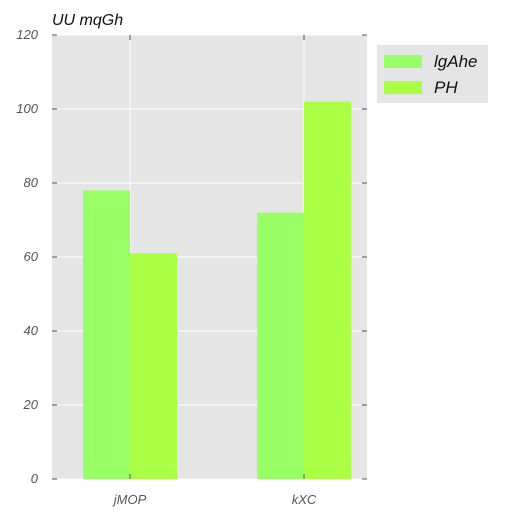  What do you see at coordinates (31, 182) in the screenshot?
I see `y-tick-label: 80` at bounding box center [31, 182].